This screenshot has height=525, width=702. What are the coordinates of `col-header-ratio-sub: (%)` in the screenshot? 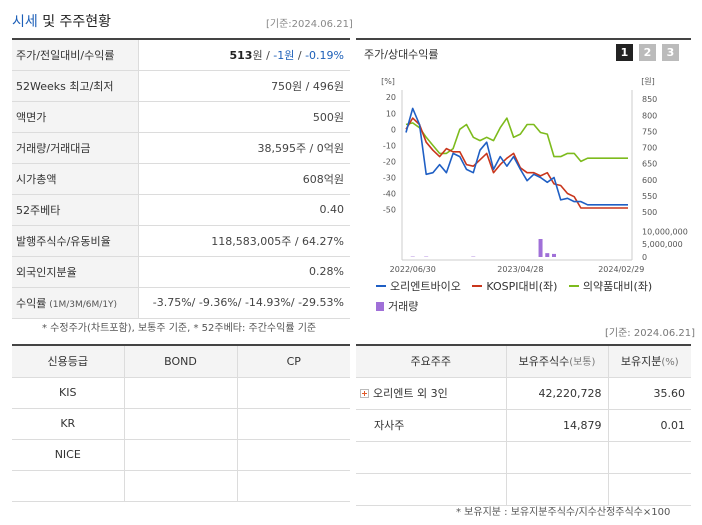 It's located at (670, 363).